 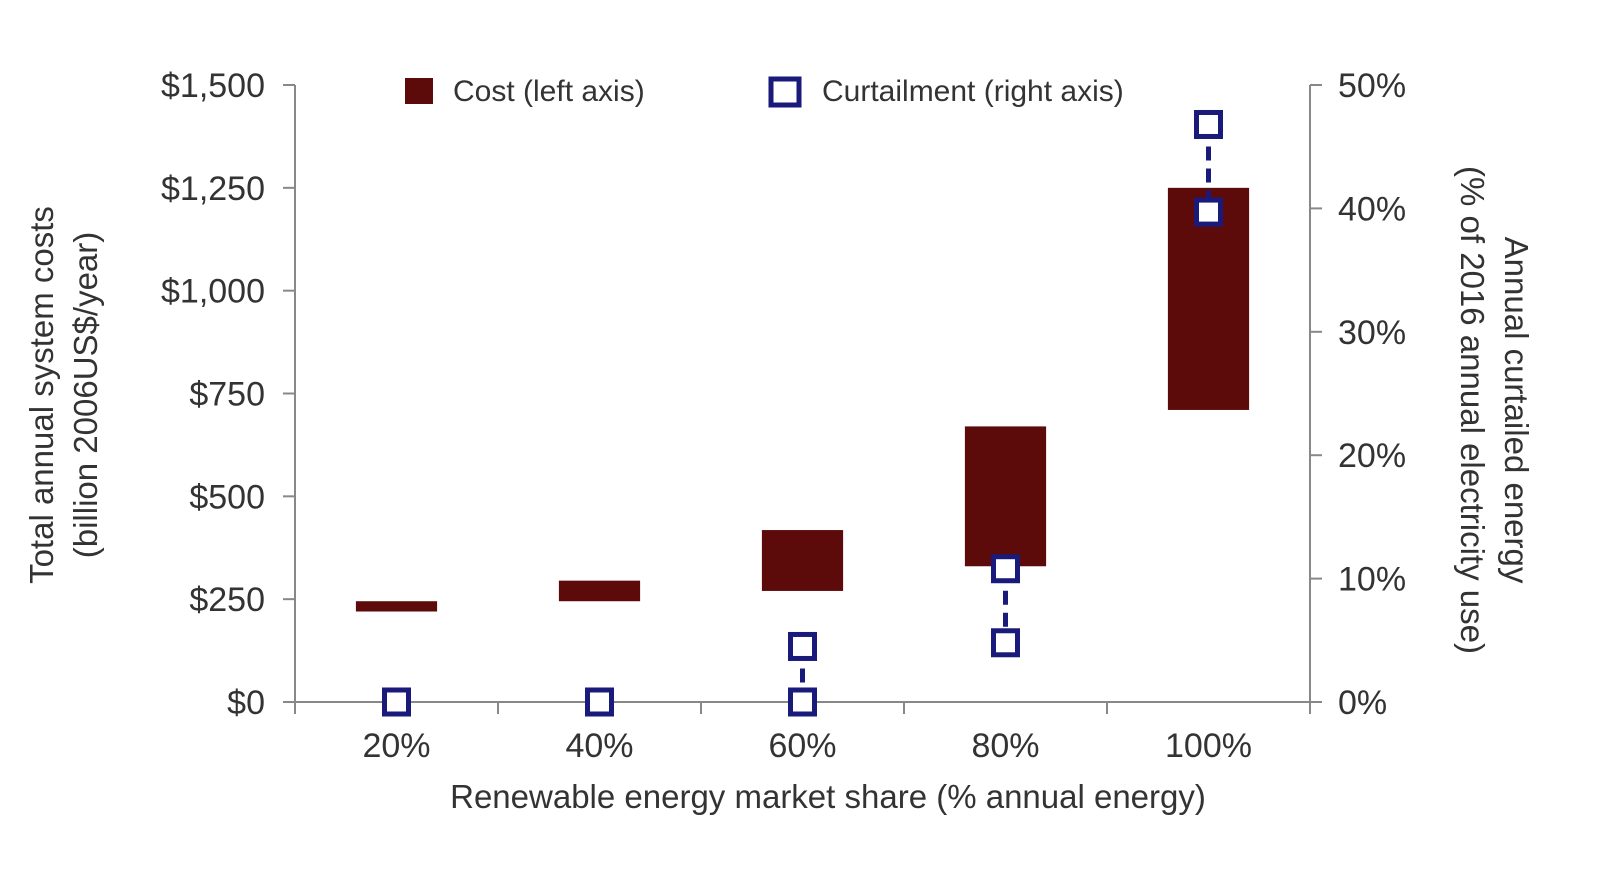 What do you see at coordinates (1005, 746) in the screenshot?
I see `x-tick-label: 80%` at bounding box center [1005, 746].